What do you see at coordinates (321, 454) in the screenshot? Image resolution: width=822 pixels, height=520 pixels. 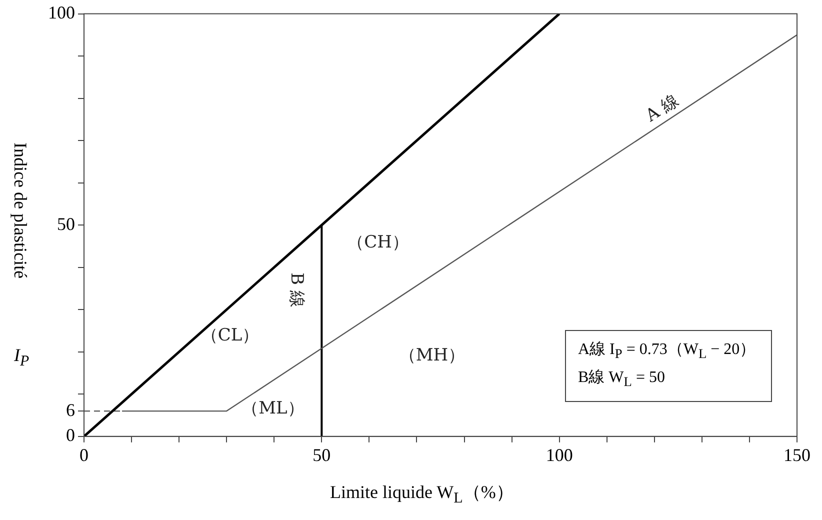 I see `x-tick-label: 50` at bounding box center [321, 454].